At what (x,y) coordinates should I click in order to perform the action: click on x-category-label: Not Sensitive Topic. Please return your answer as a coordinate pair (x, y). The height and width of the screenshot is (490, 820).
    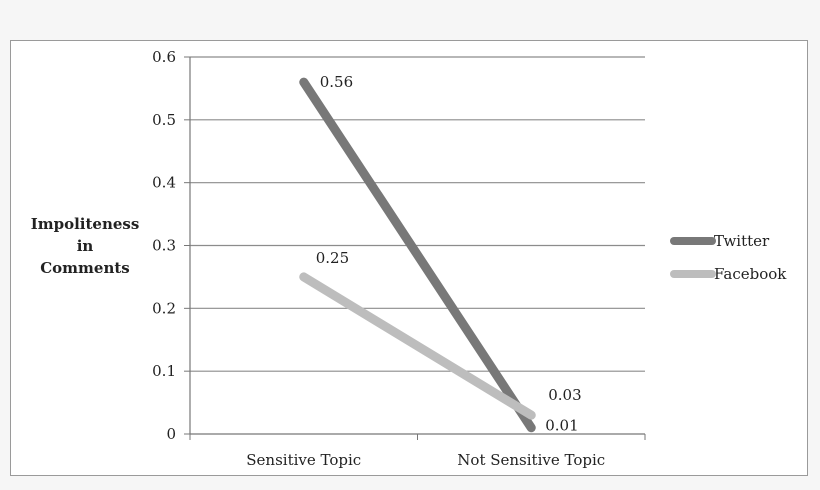
    Looking at the image, I should click on (531, 460).